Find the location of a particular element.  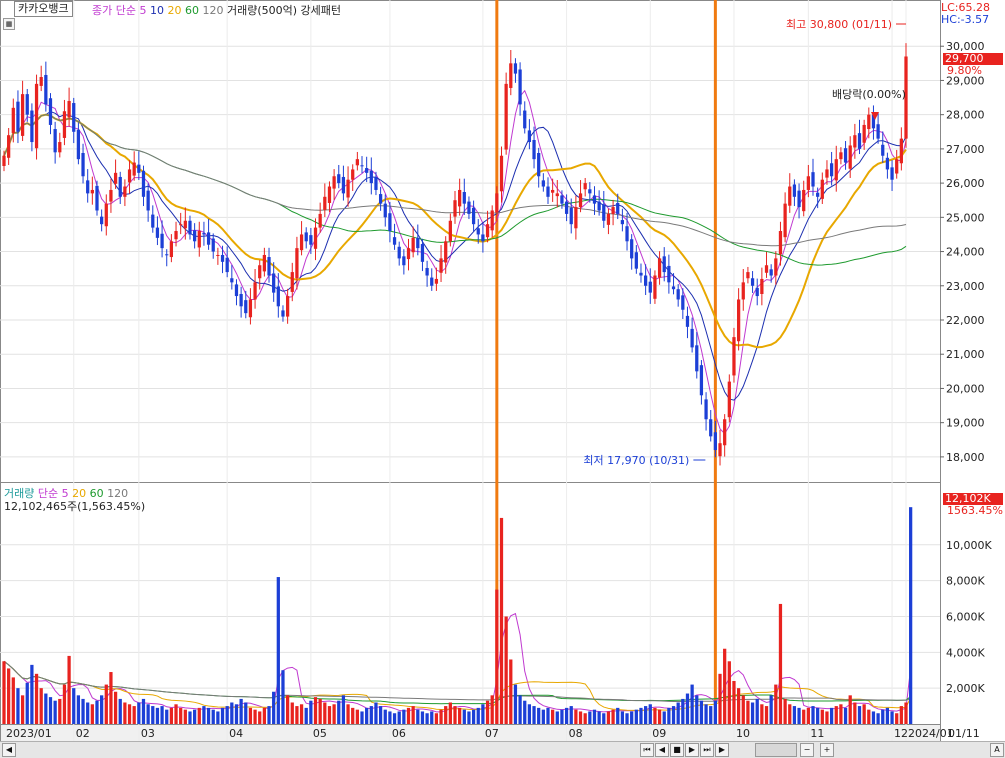

stock-name-box: 카카오뱅크 is located at coordinates (43, 9).